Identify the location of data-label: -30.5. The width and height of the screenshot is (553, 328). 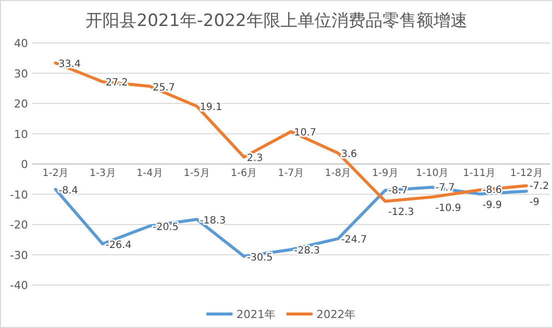
(259, 258).